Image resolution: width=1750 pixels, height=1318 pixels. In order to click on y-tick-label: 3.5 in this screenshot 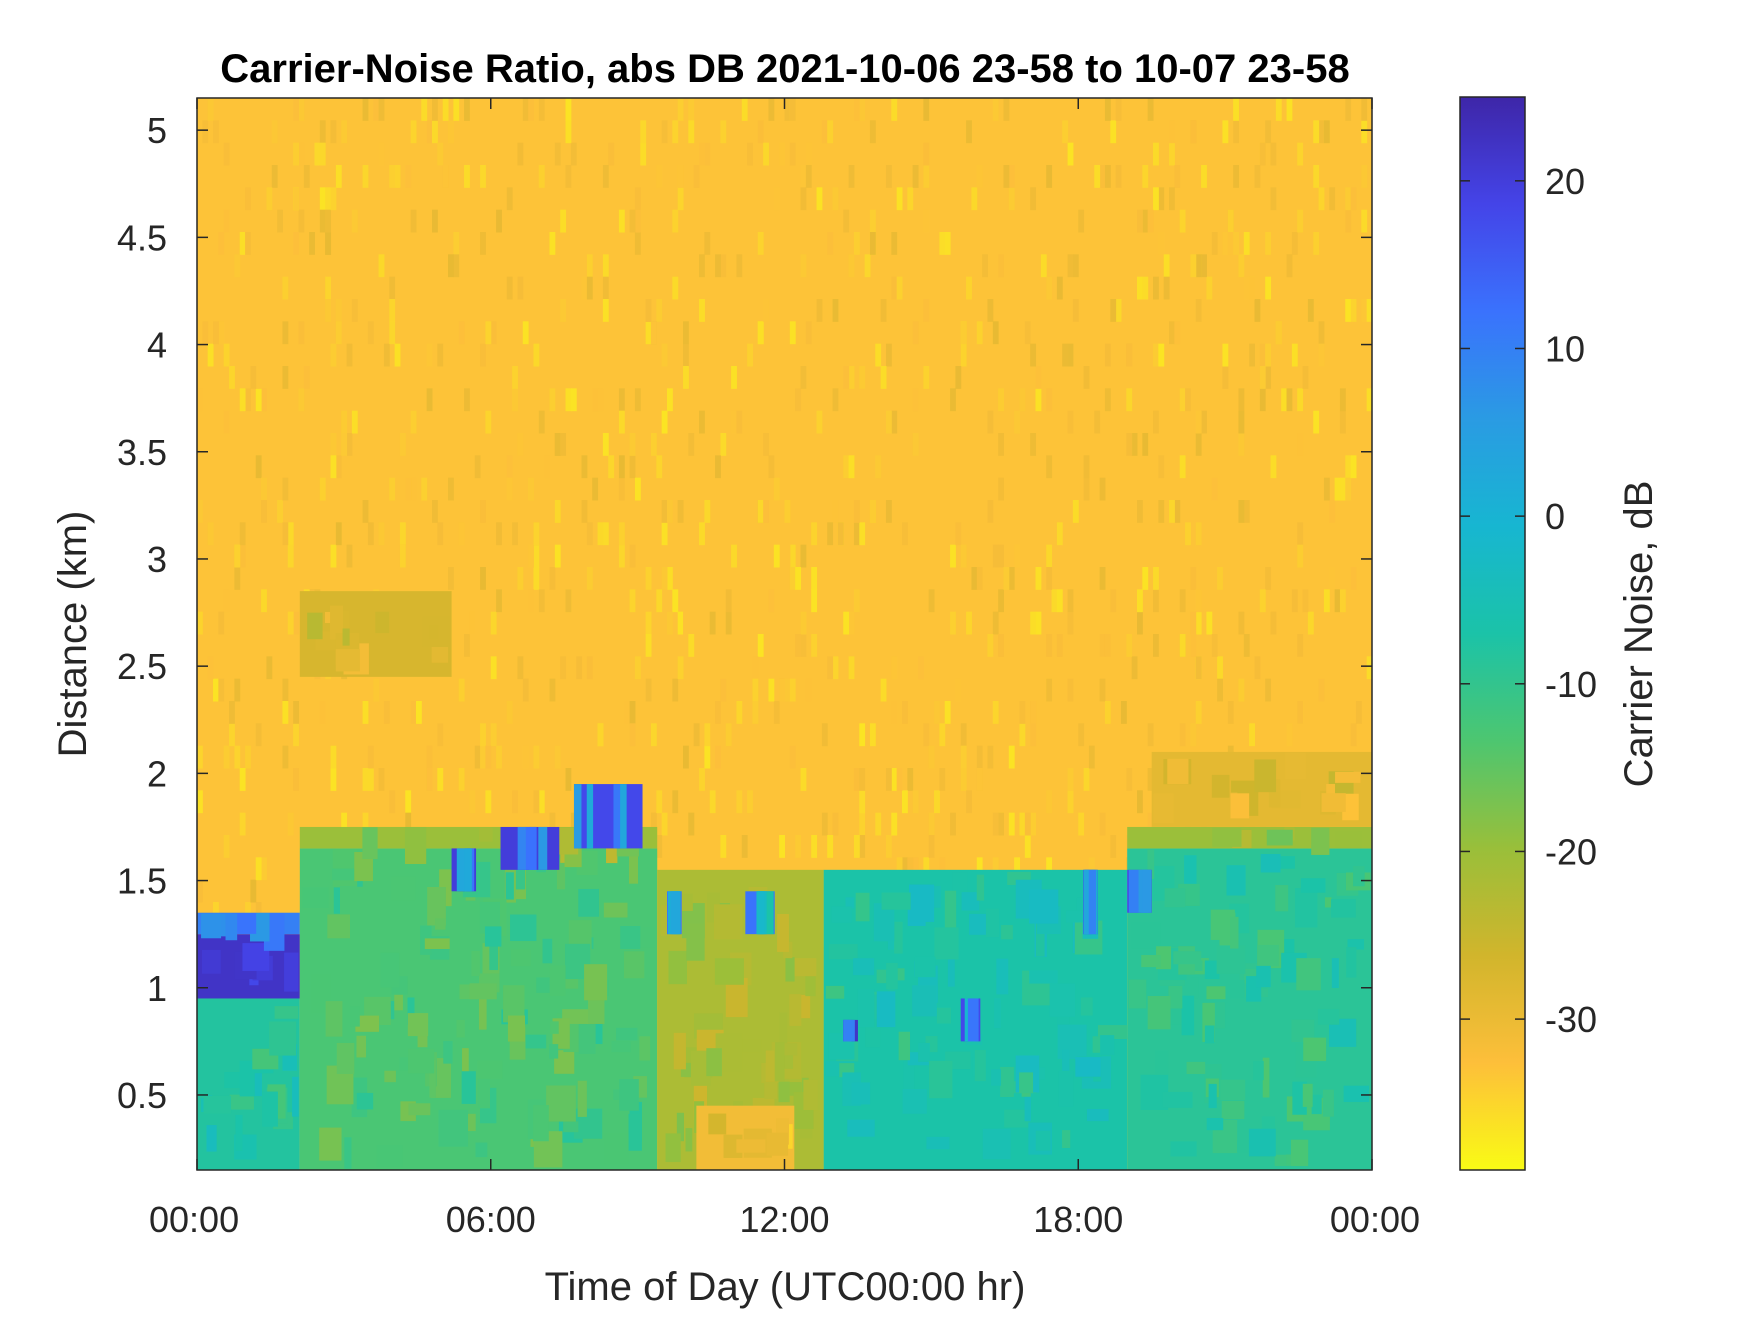, I will do `click(142, 452)`.